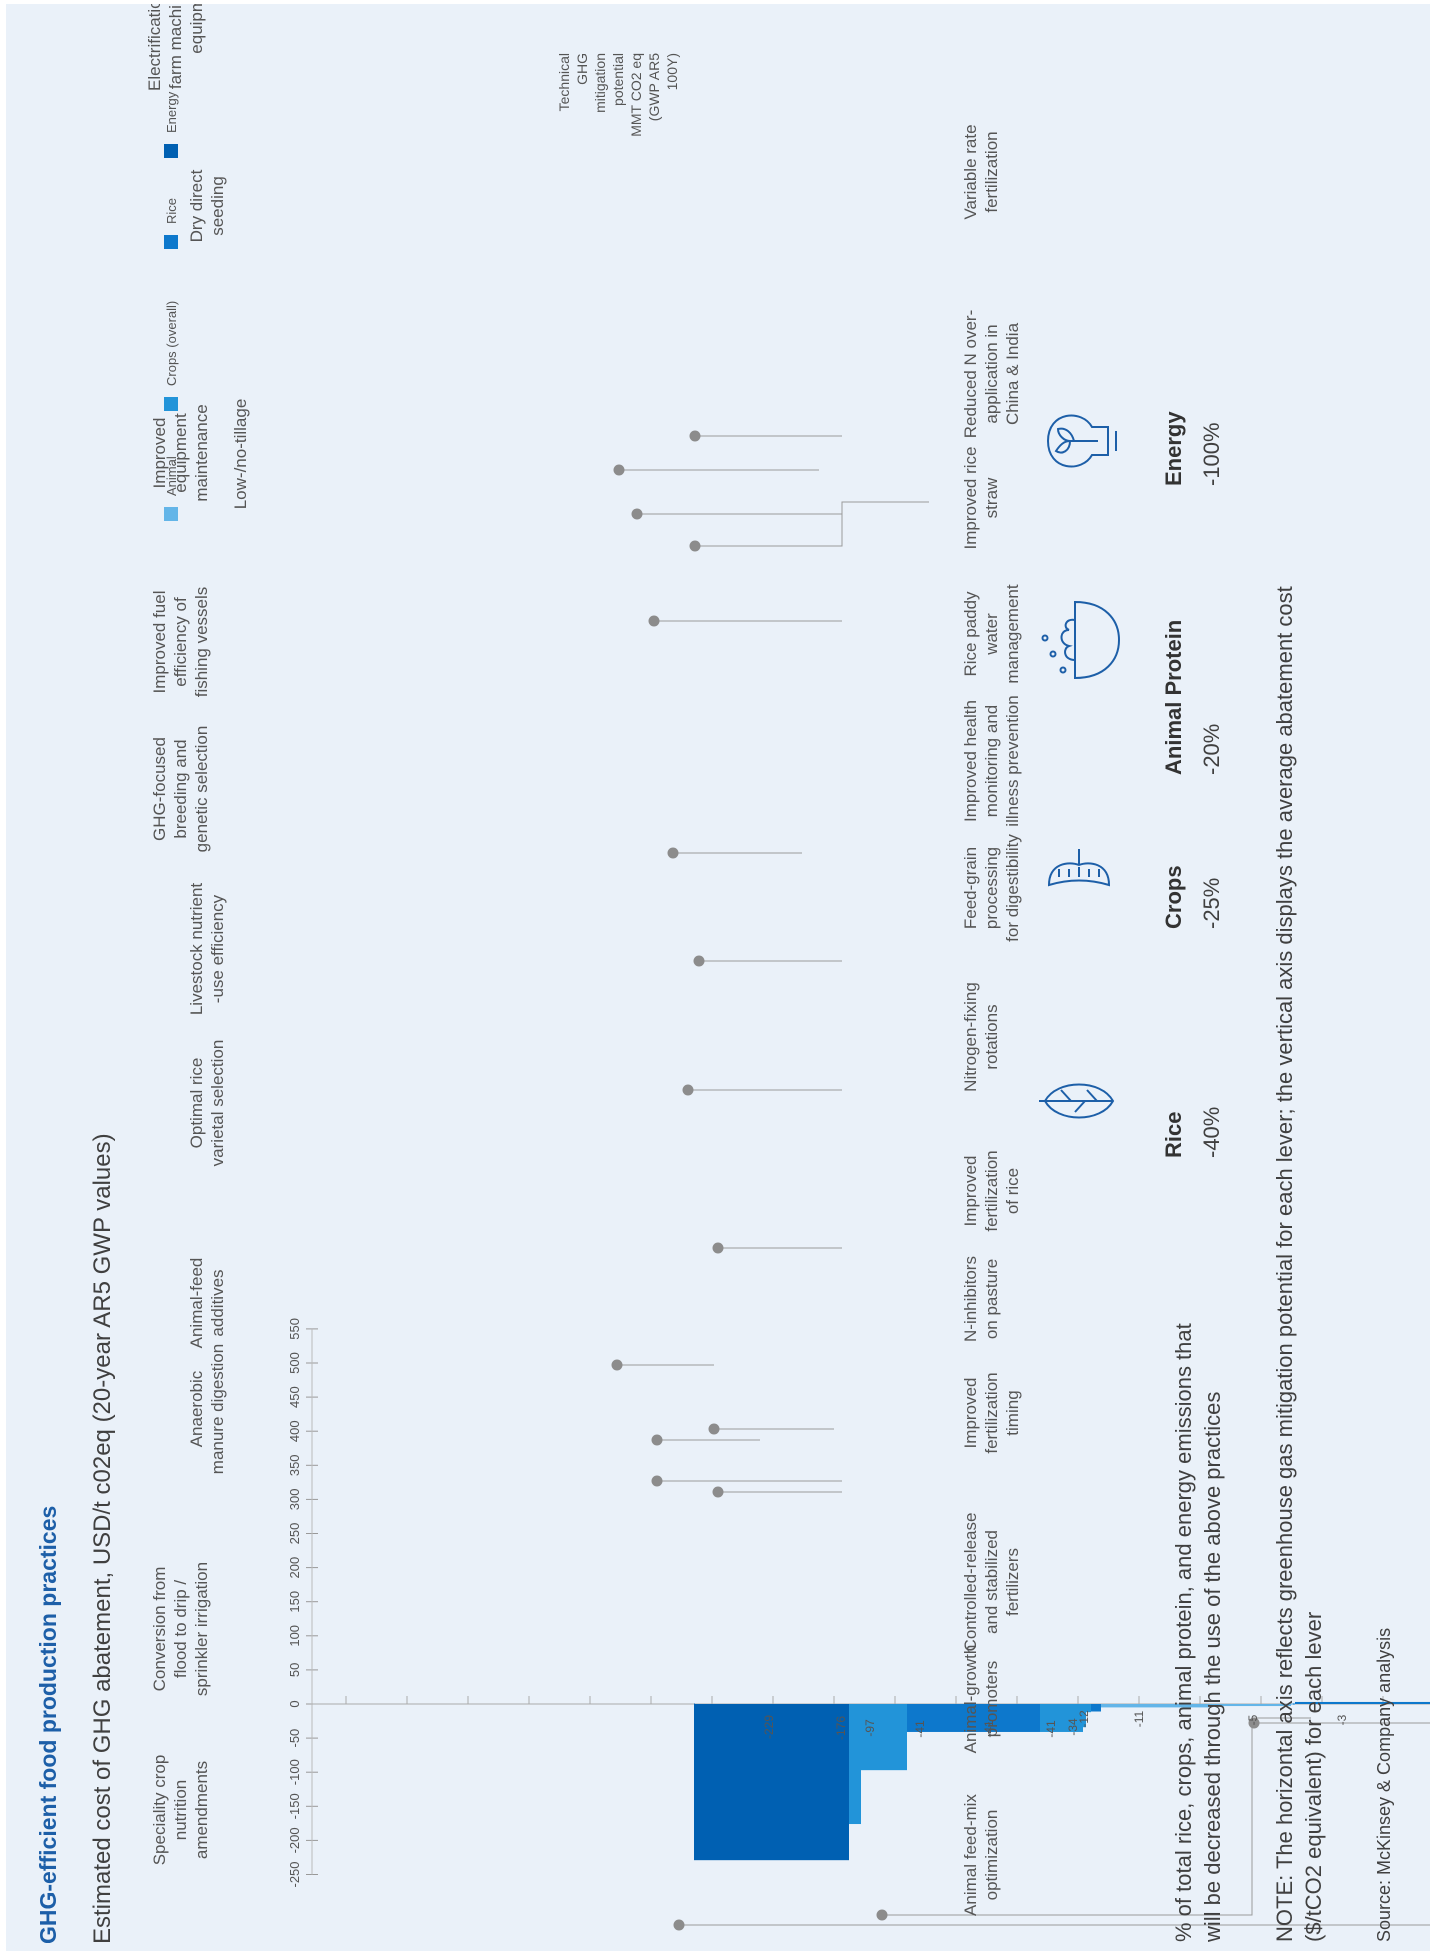  I want to click on top-category-label-line: farm machinery and, so click(175, 46).